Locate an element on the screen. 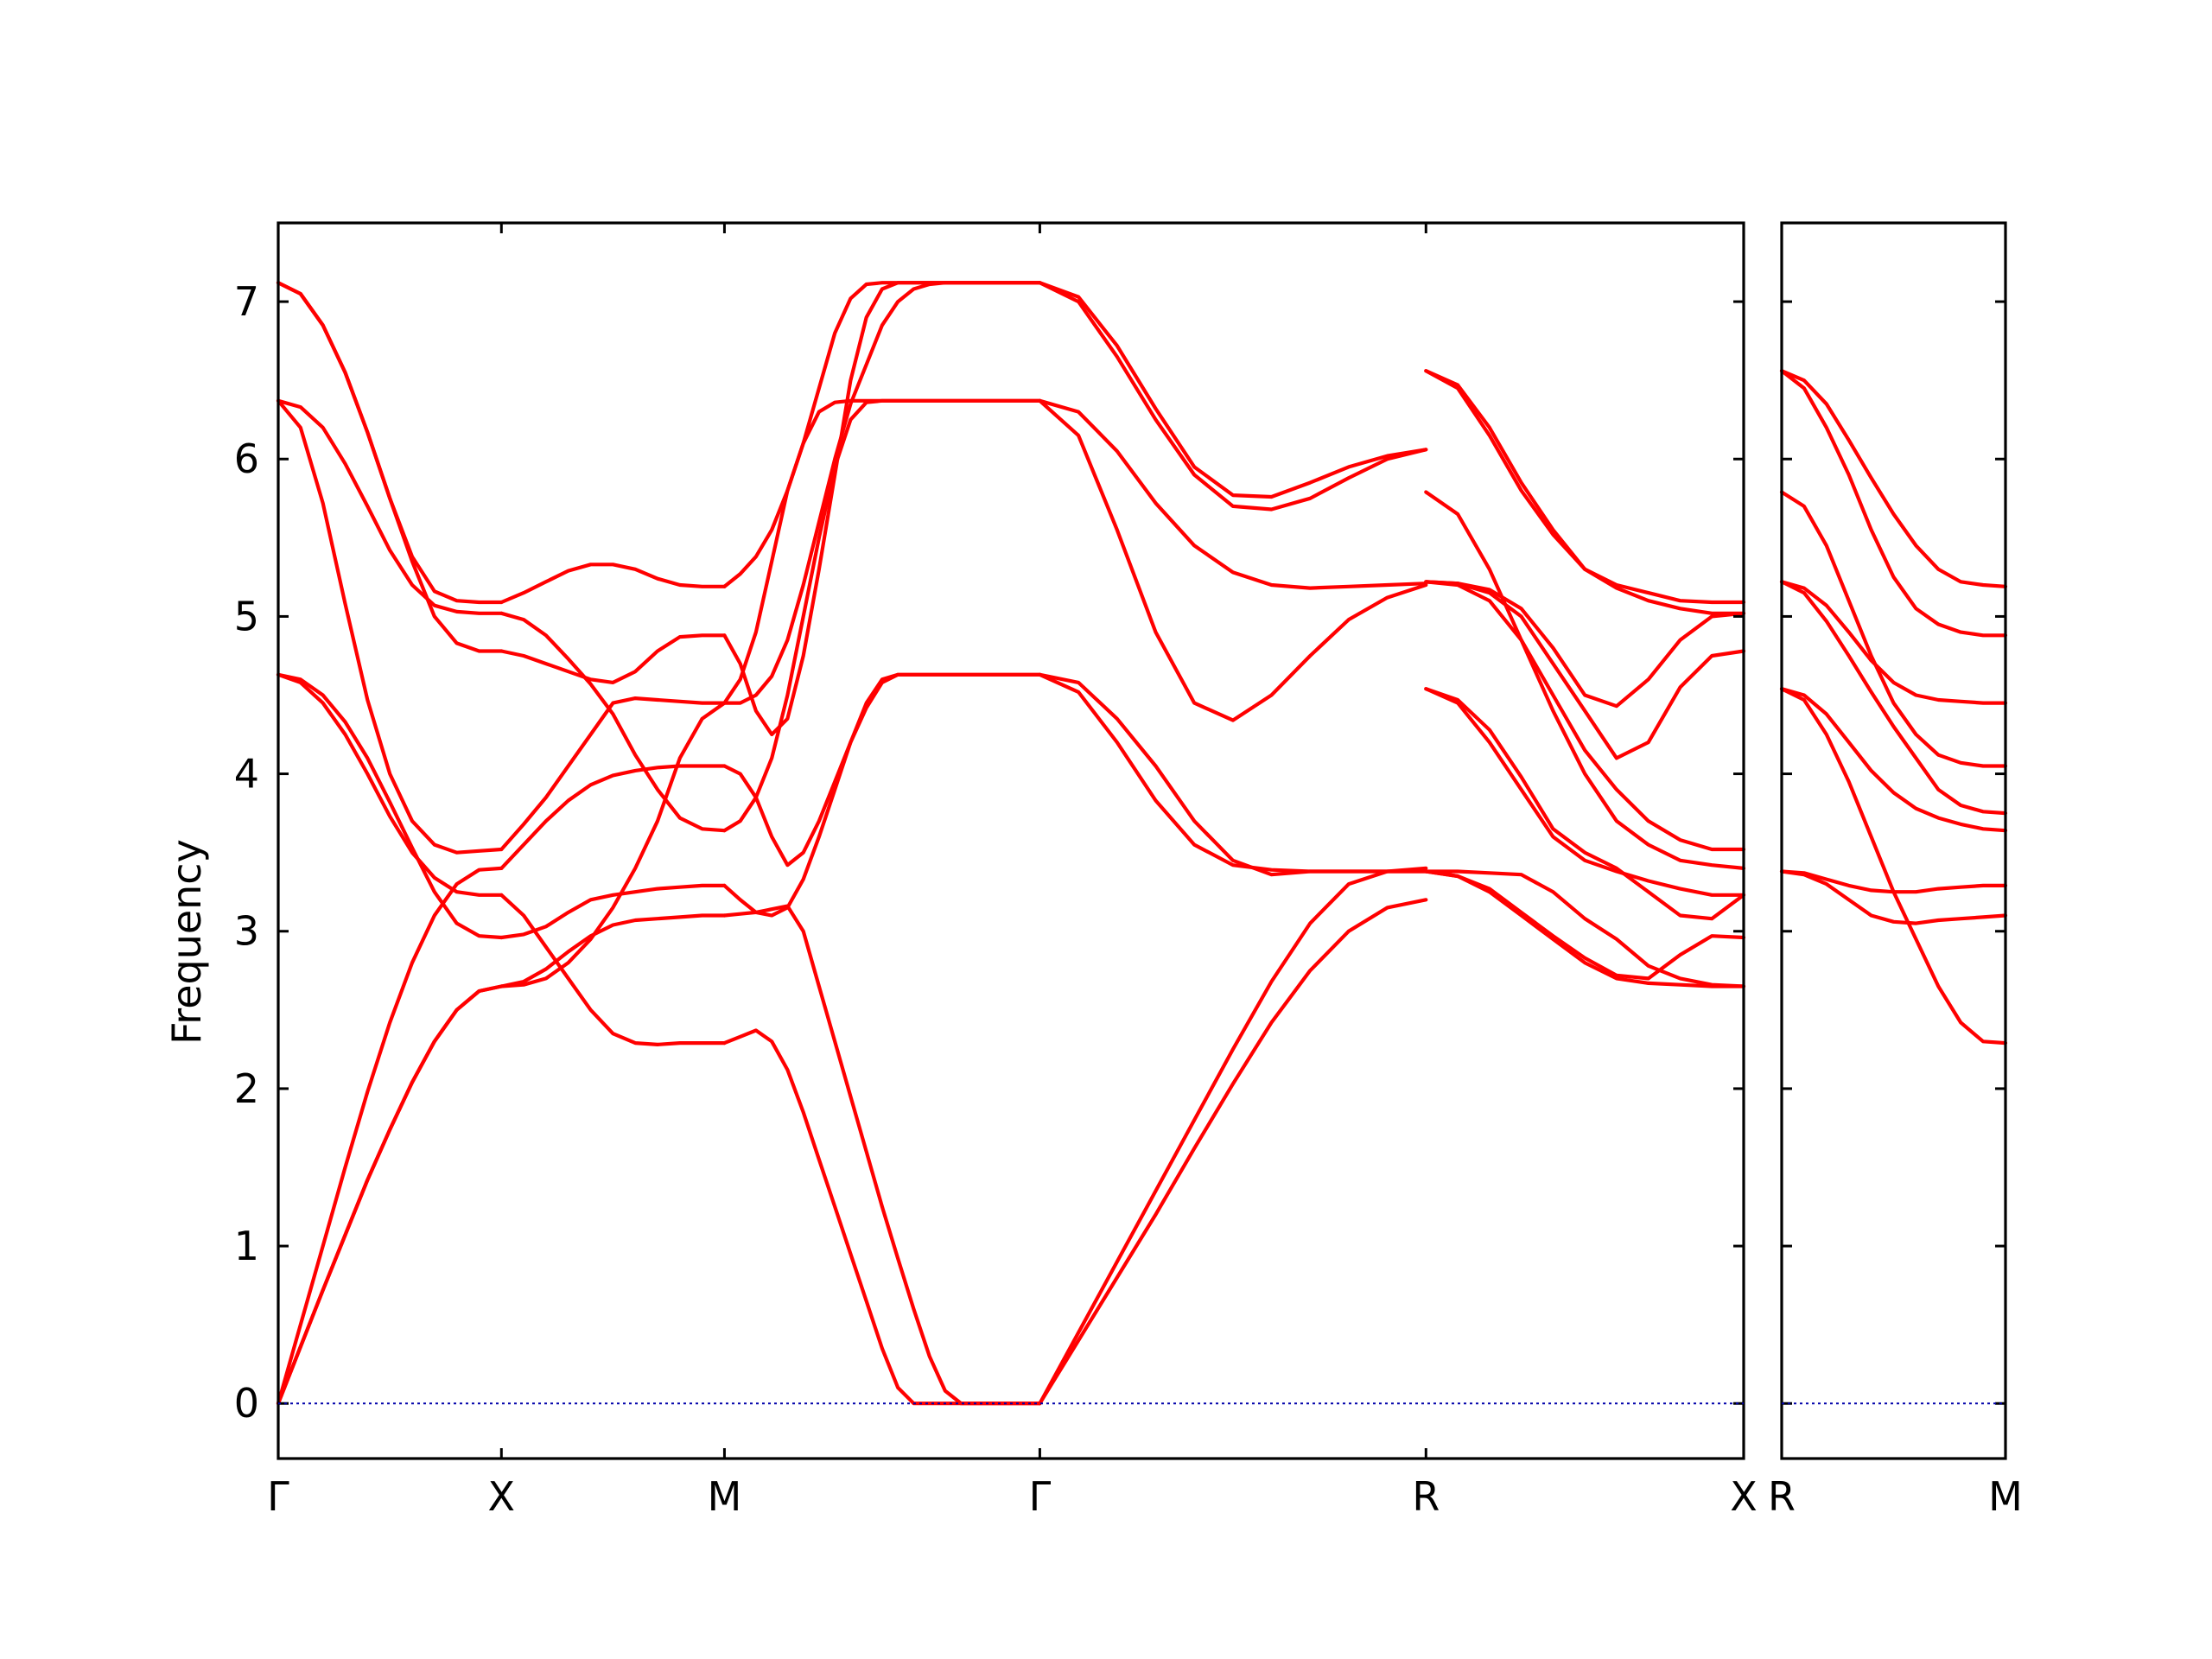  y-tick-label: 7 is located at coordinates (246, 301).